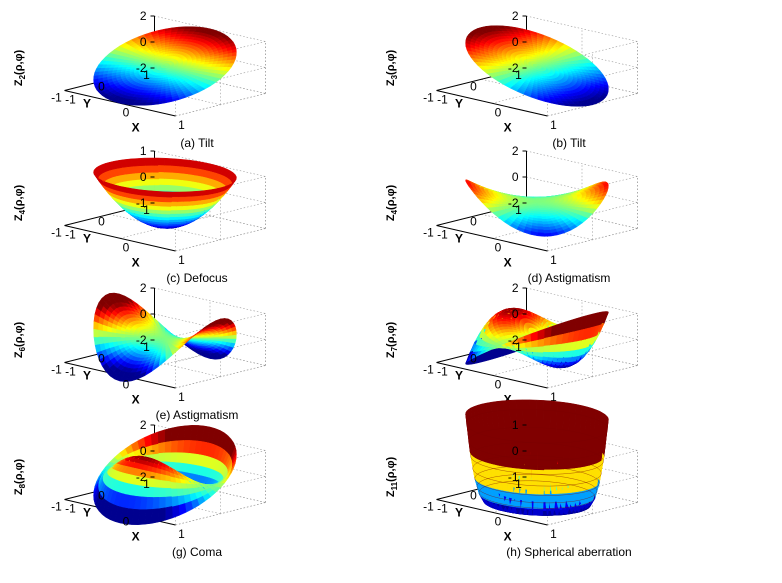  What do you see at coordinates (569, 278) in the screenshot?
I see `panel-caption: (d) Astigmatism` at bounding box center [569, 278].